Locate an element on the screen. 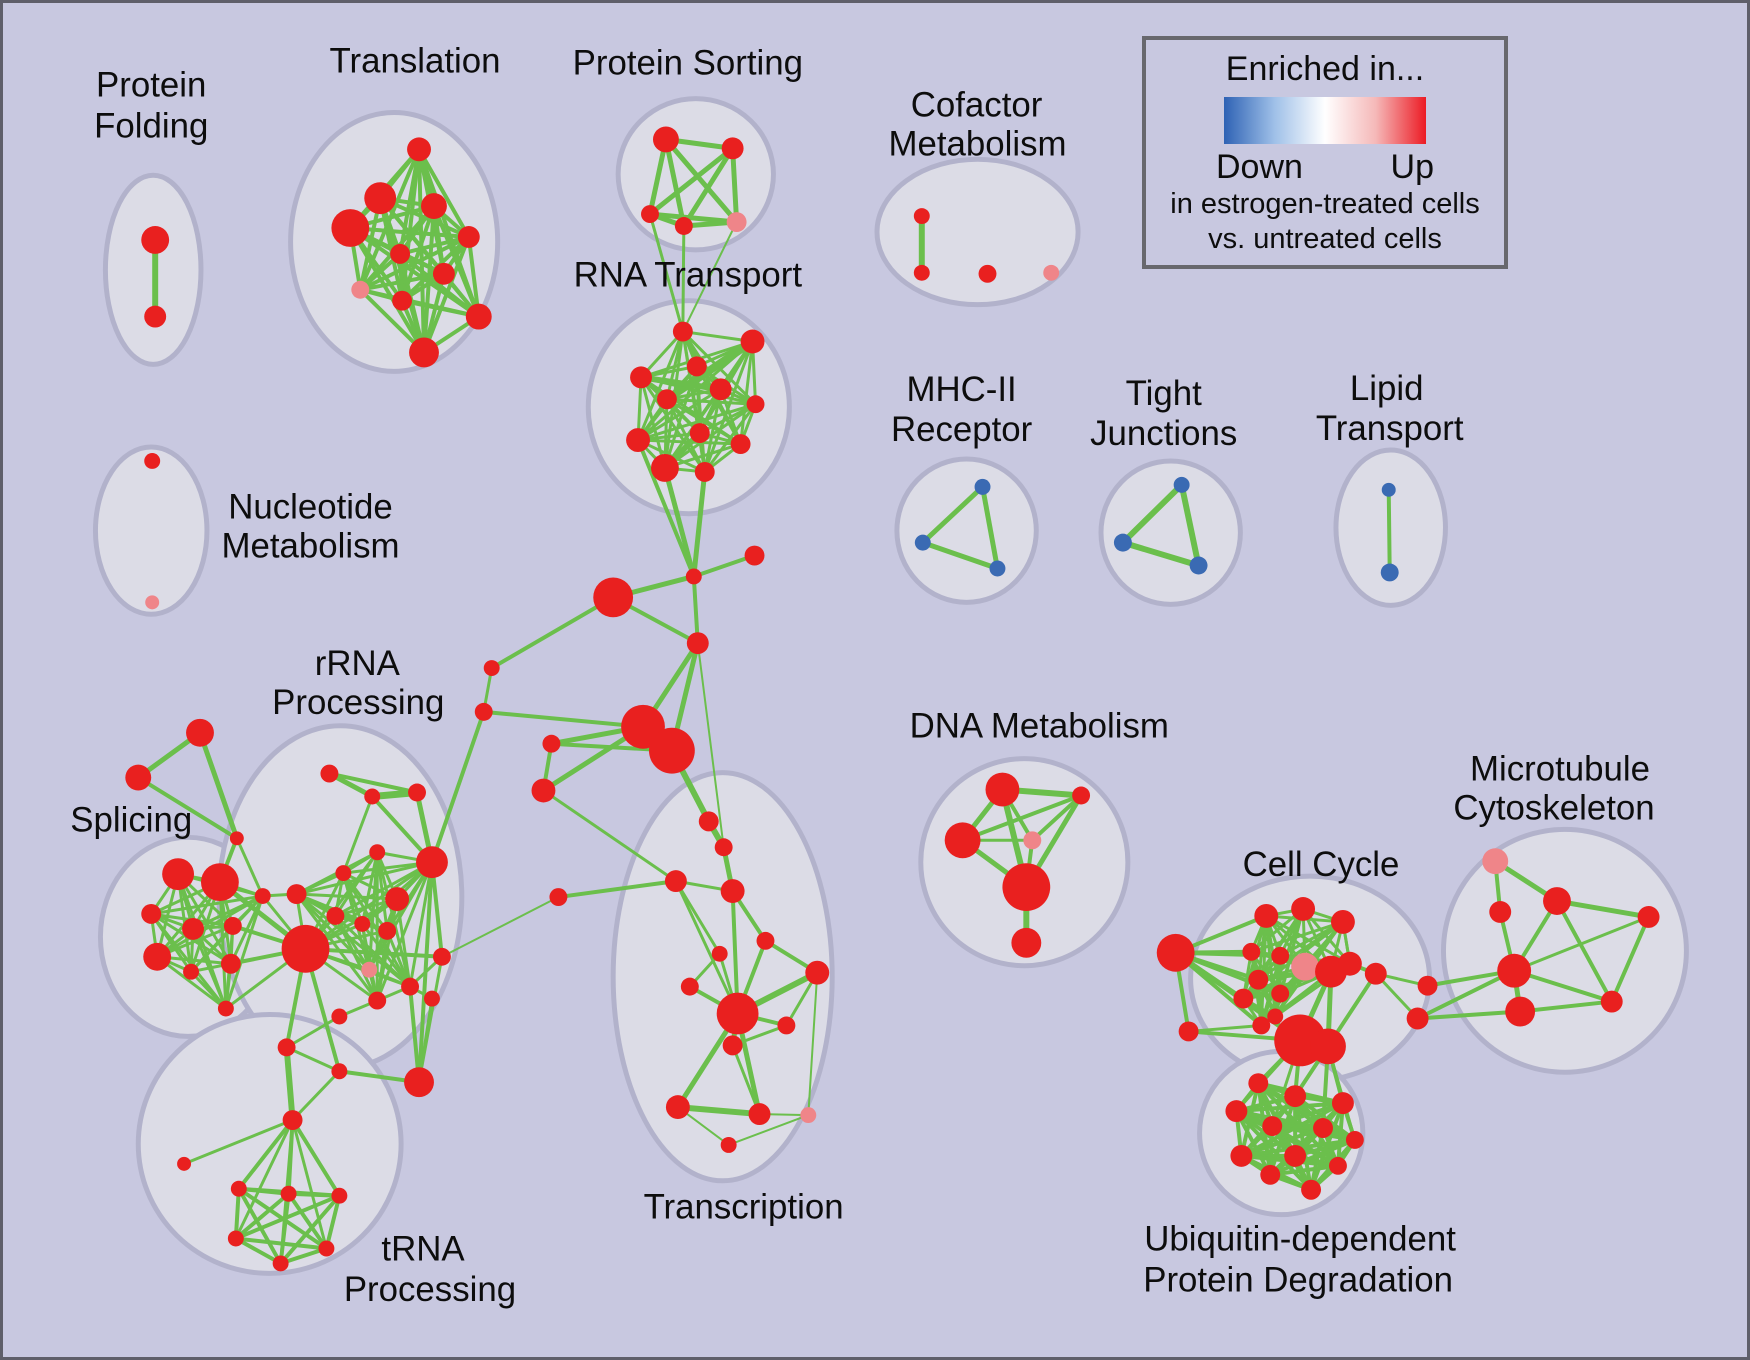  cluster-label-rrna-processing-line1: rRNA is located at coordinates (358, 663).